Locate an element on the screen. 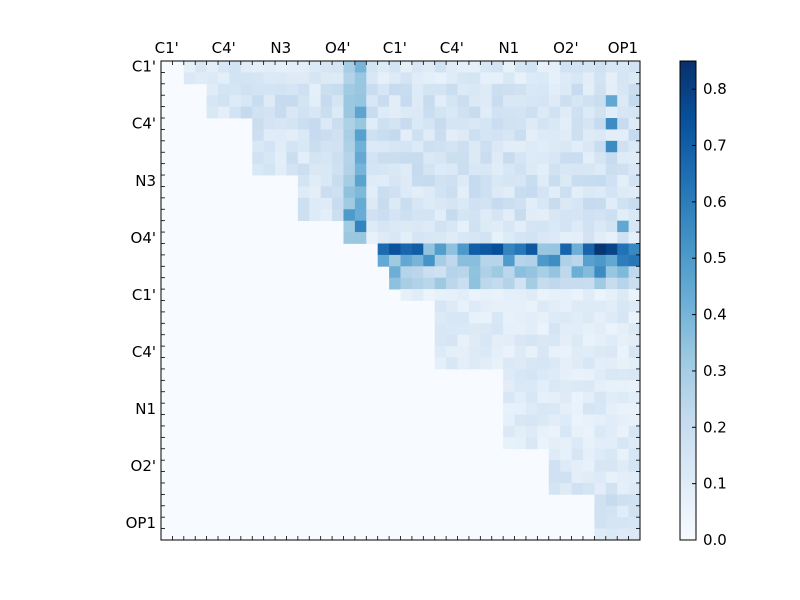 The image size is (800, 600). colorbar-tick-label: 0.3 is located at coordinates (715, 371).